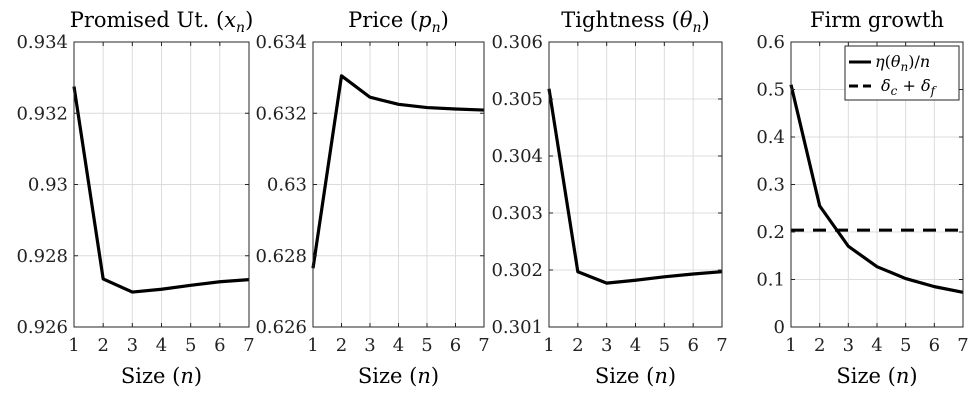  What do you see at coordinates (517, 270) in the screenshot?
I see `y-tick-label: 0.302` at bounding box center [517, 270].